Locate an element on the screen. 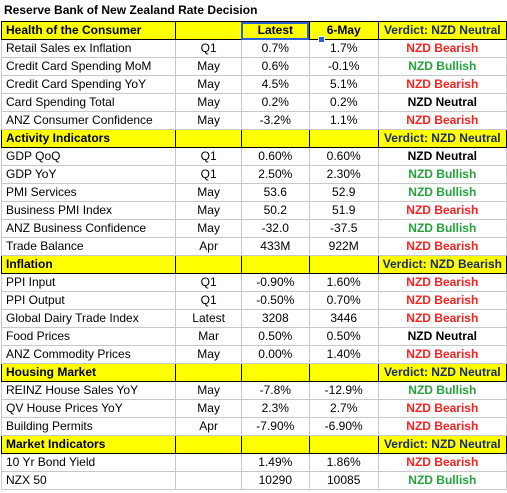 This screenshot has height=493, width=507. previous-value-cell: 5.1% is located at coordinates (343, 84).